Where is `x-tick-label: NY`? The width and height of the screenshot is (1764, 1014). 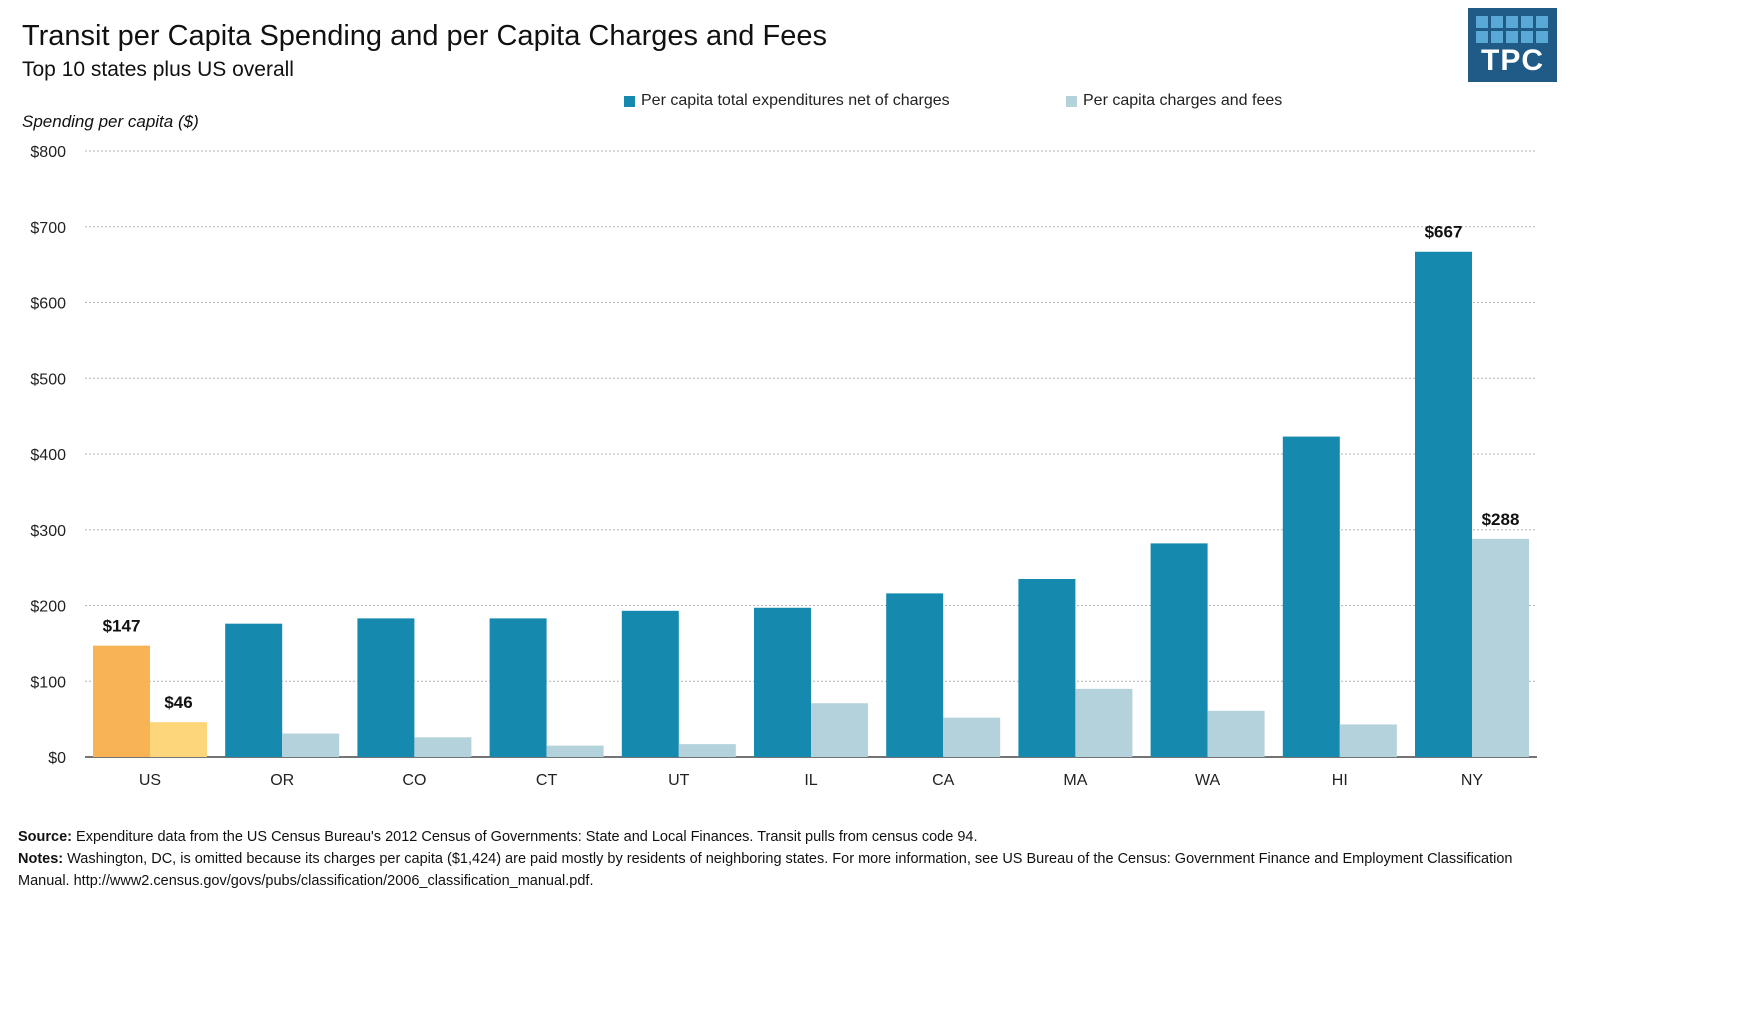
x-tick-label: NY is located at coordinates (1472, 780).